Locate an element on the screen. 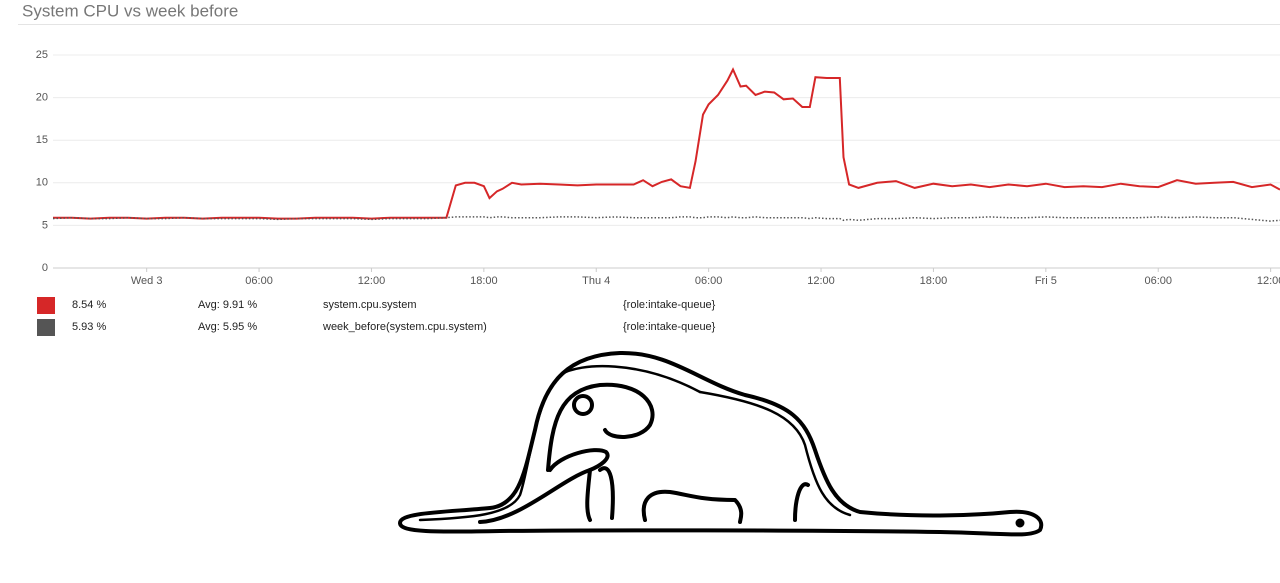  legend-avg: Avg: 9.91 % is located at coordinates (227, 305).